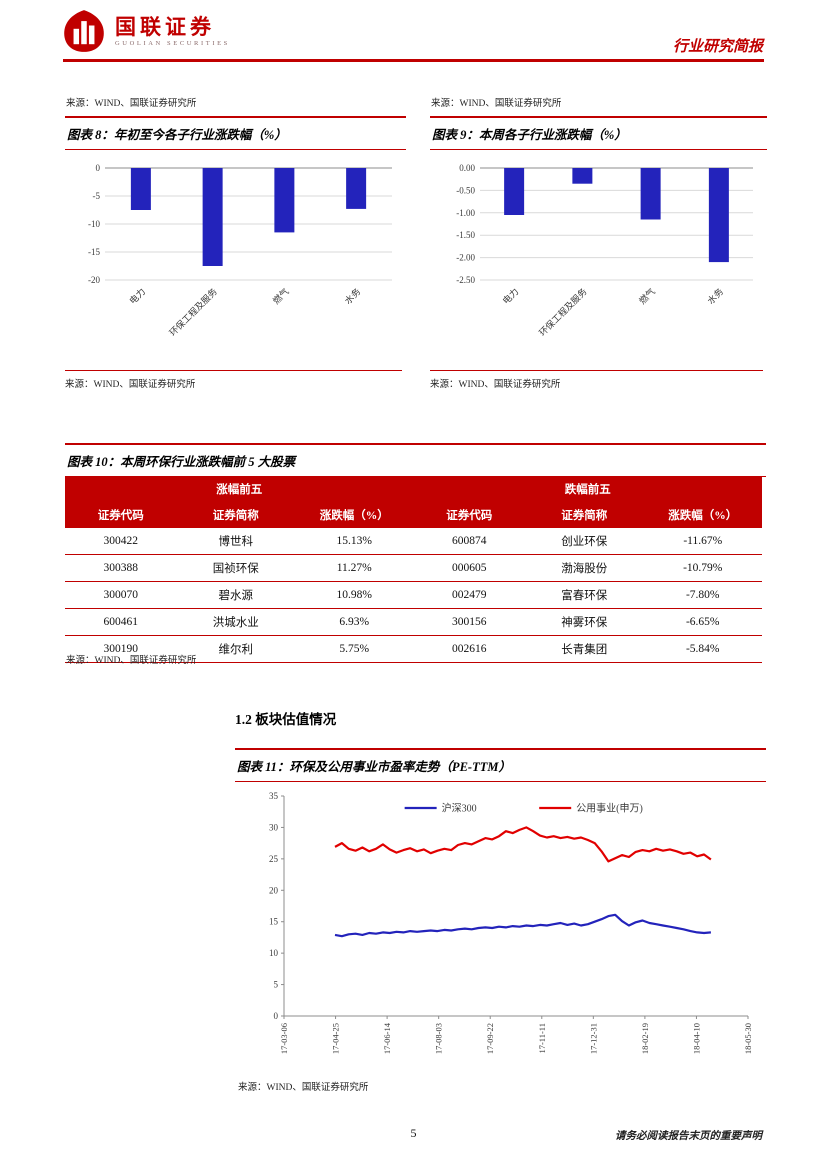 The height and width of the screenshot is (1169, 827). I want to click on cell-chg: 11.27%, so click(354, 568).